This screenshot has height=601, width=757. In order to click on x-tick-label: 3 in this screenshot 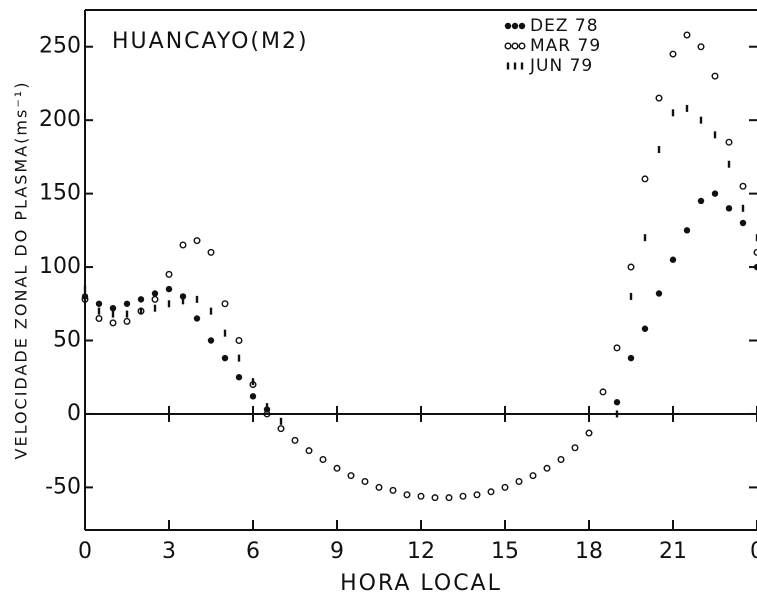, I will do `click(169, 551)`.